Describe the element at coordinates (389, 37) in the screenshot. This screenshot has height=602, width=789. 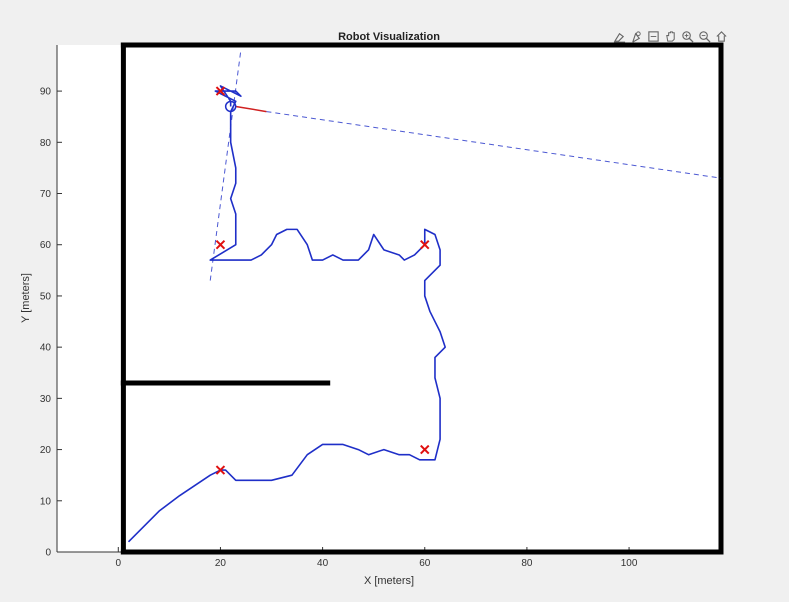
I see `chart-title: Robot Visualization` at that location.